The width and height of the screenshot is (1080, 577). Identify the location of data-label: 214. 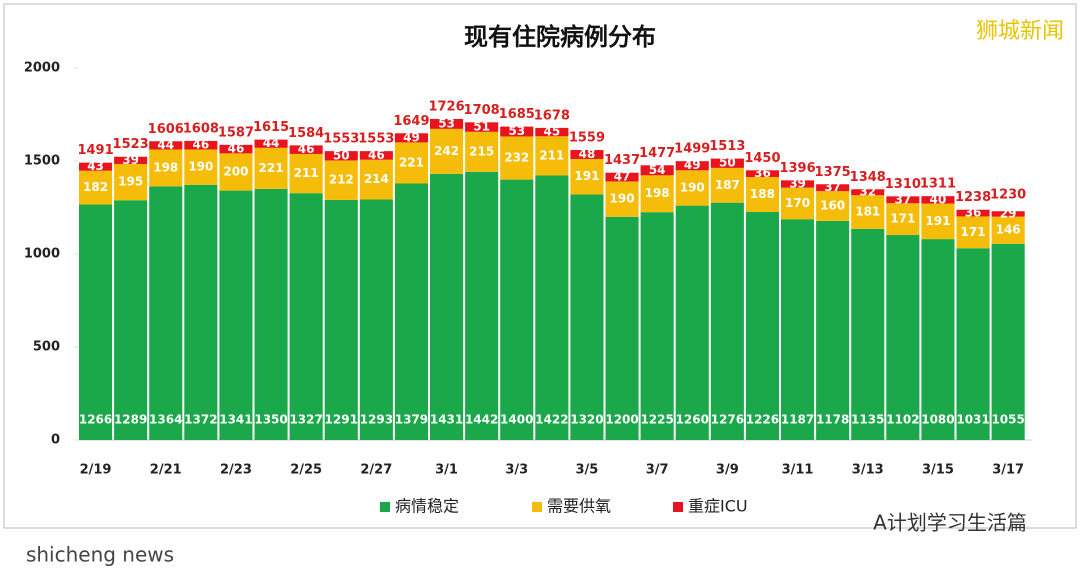
(376, 179).